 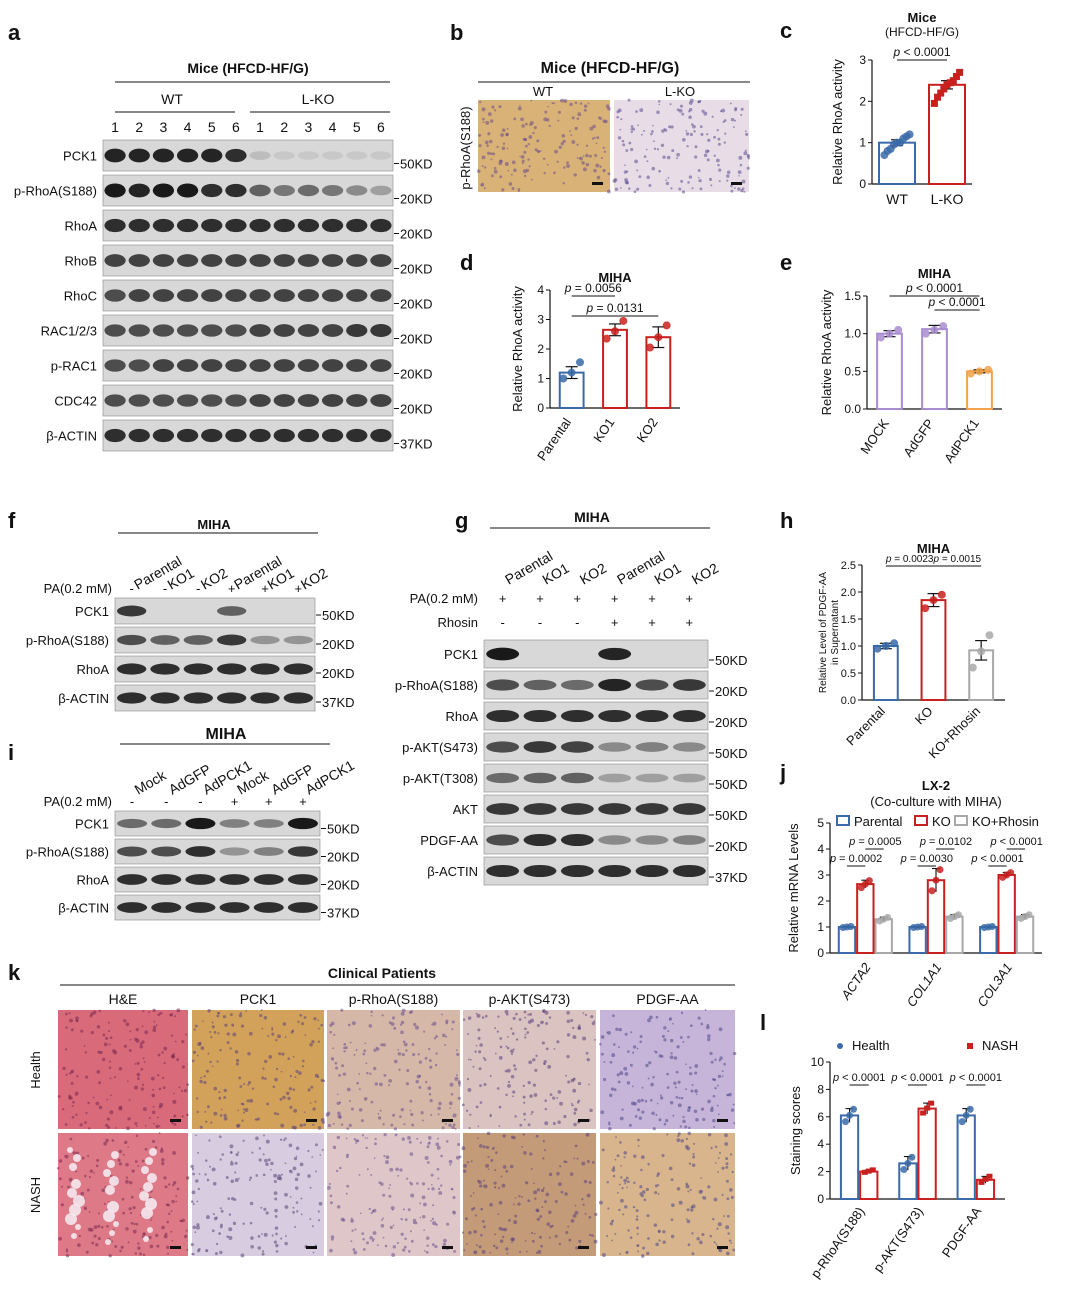 I want to click on column-label: p-AKT(S473), so click(x=530, y=999).